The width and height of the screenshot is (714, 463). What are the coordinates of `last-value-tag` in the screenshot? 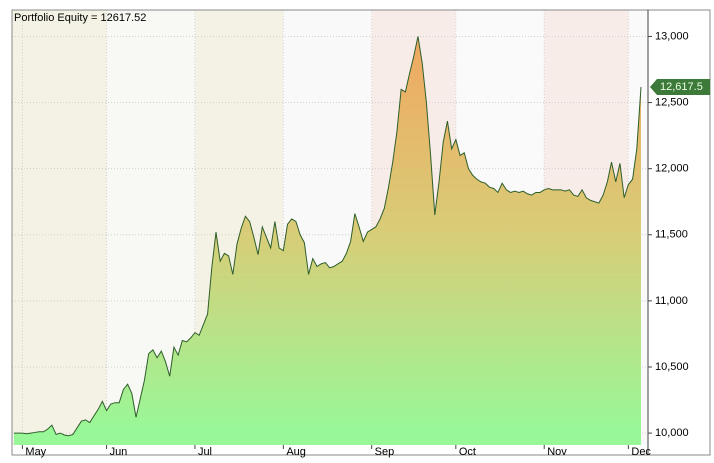 It's located at (680, 87).